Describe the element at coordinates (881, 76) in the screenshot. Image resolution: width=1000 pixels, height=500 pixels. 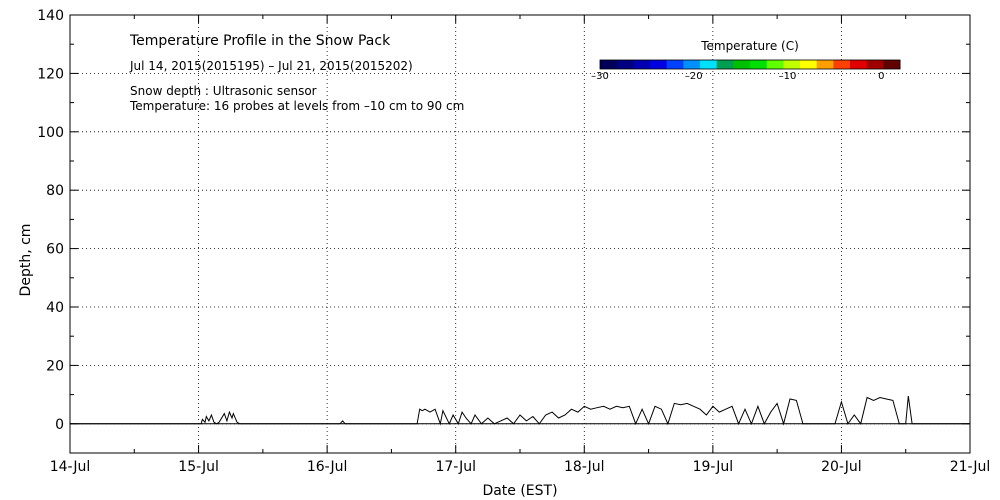
I see `colorbar-tick-label: 0` at that location.